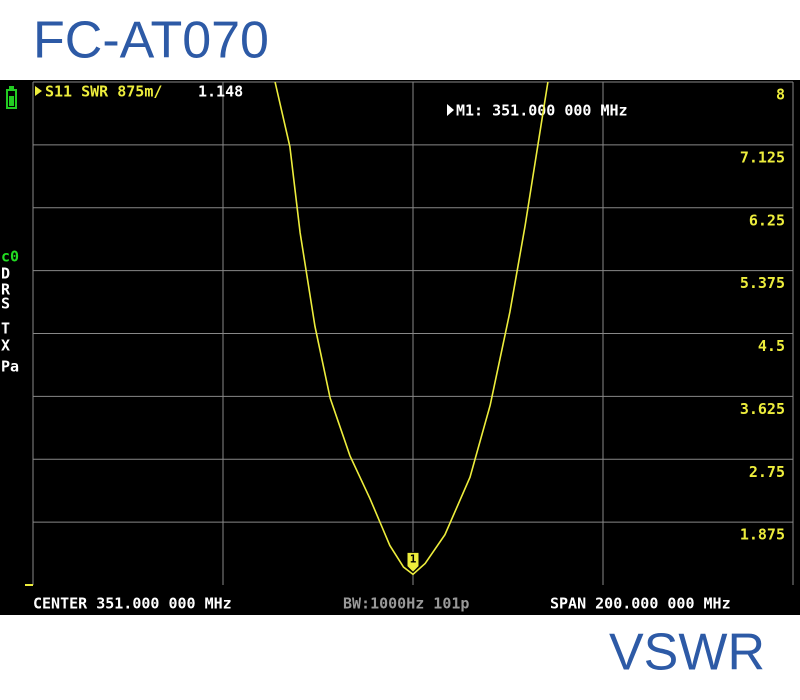  I want to click on marker-readout: M1: 351.000 000 MHz, so click(542, 111).